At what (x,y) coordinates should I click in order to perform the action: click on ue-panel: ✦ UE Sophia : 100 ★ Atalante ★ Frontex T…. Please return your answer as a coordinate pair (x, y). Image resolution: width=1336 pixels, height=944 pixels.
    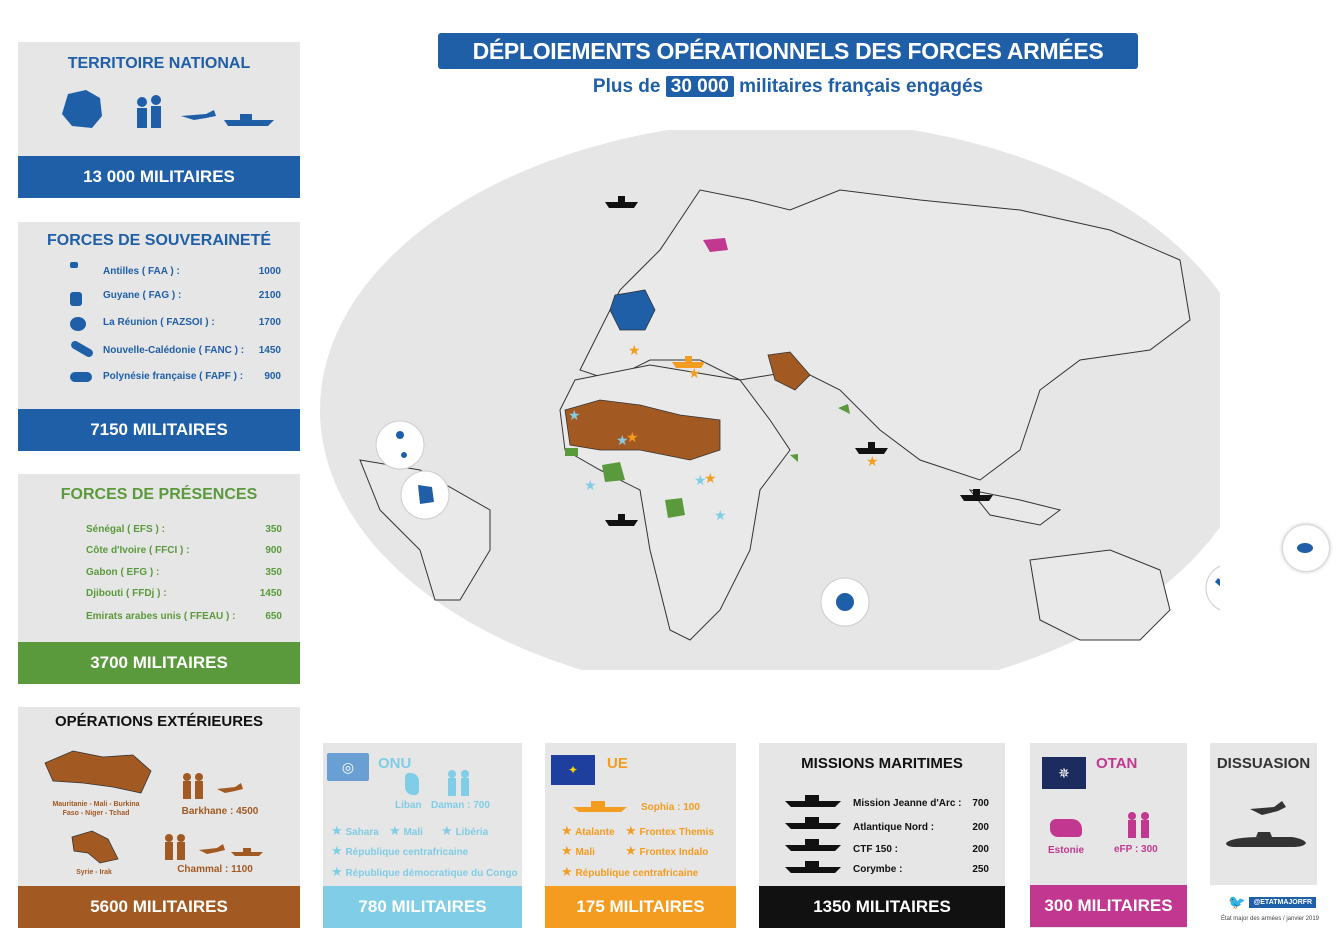
    Looking at the image, I should click on (640, 835).